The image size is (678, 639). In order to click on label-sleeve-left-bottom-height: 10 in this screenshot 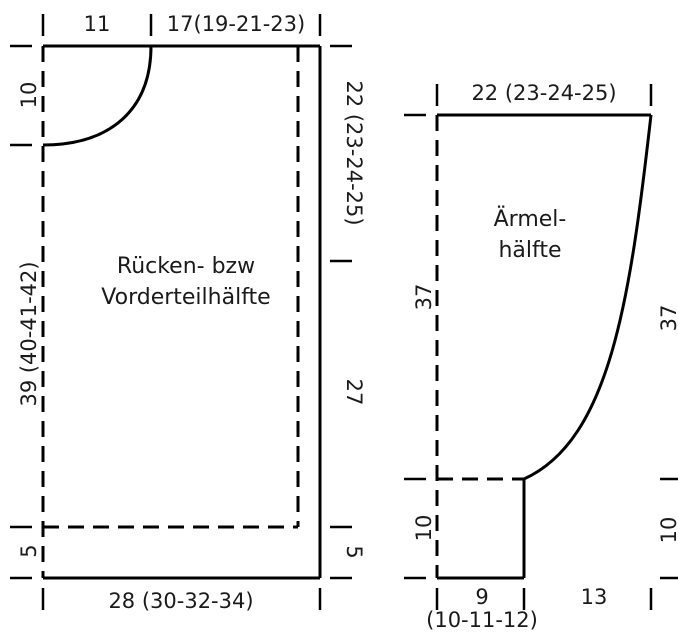, I will do `click(424, 528)`.